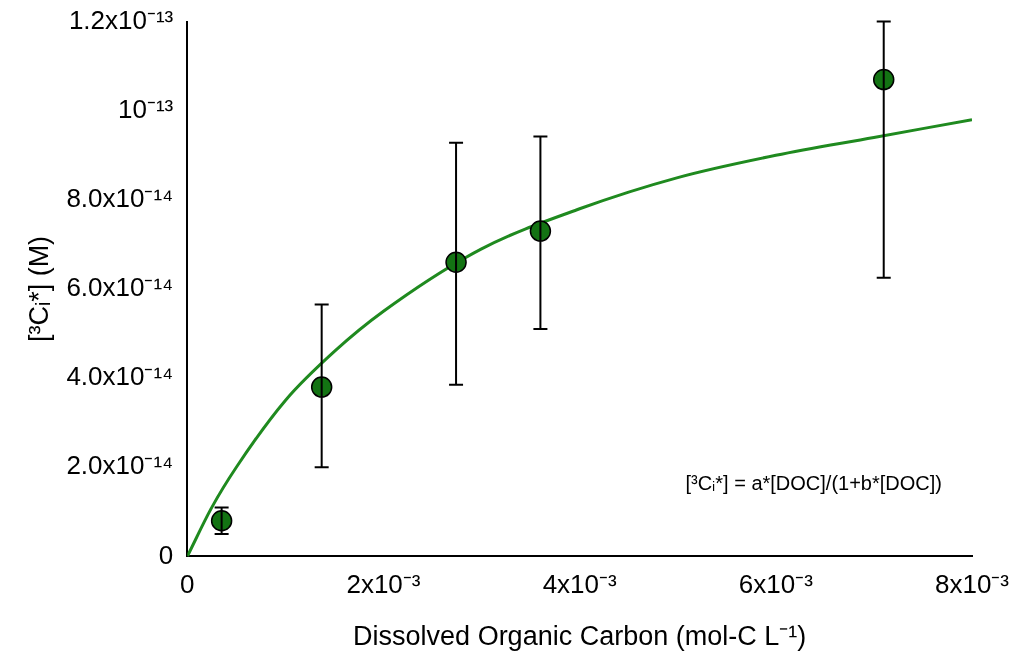 The image size is (1022, 668). I want to click on x-tick-label: 6x10⁻³, so click(776, 584).